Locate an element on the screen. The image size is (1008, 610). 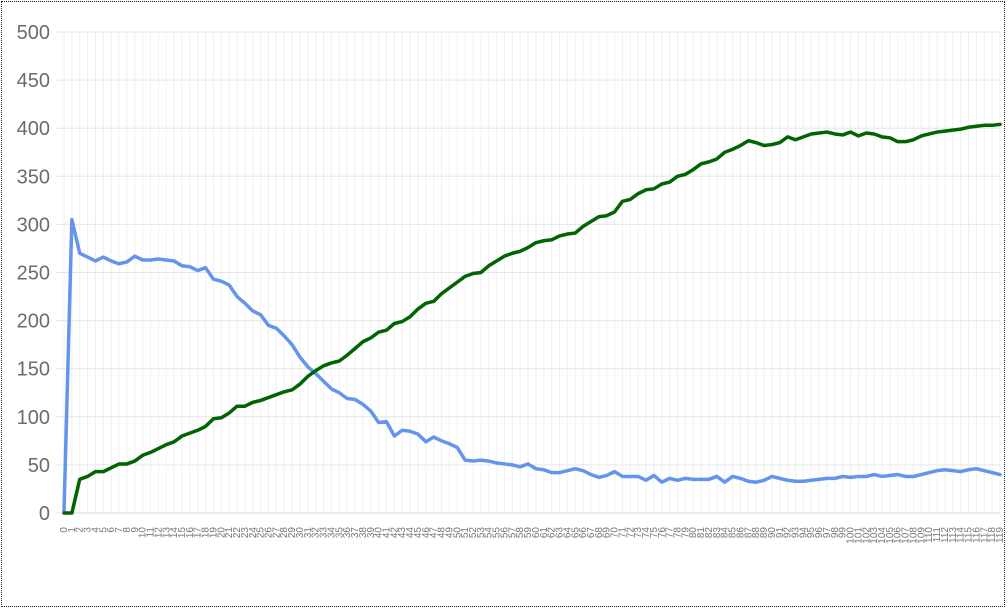
x-tick-label: 84 is located at coordinates (725, 533).